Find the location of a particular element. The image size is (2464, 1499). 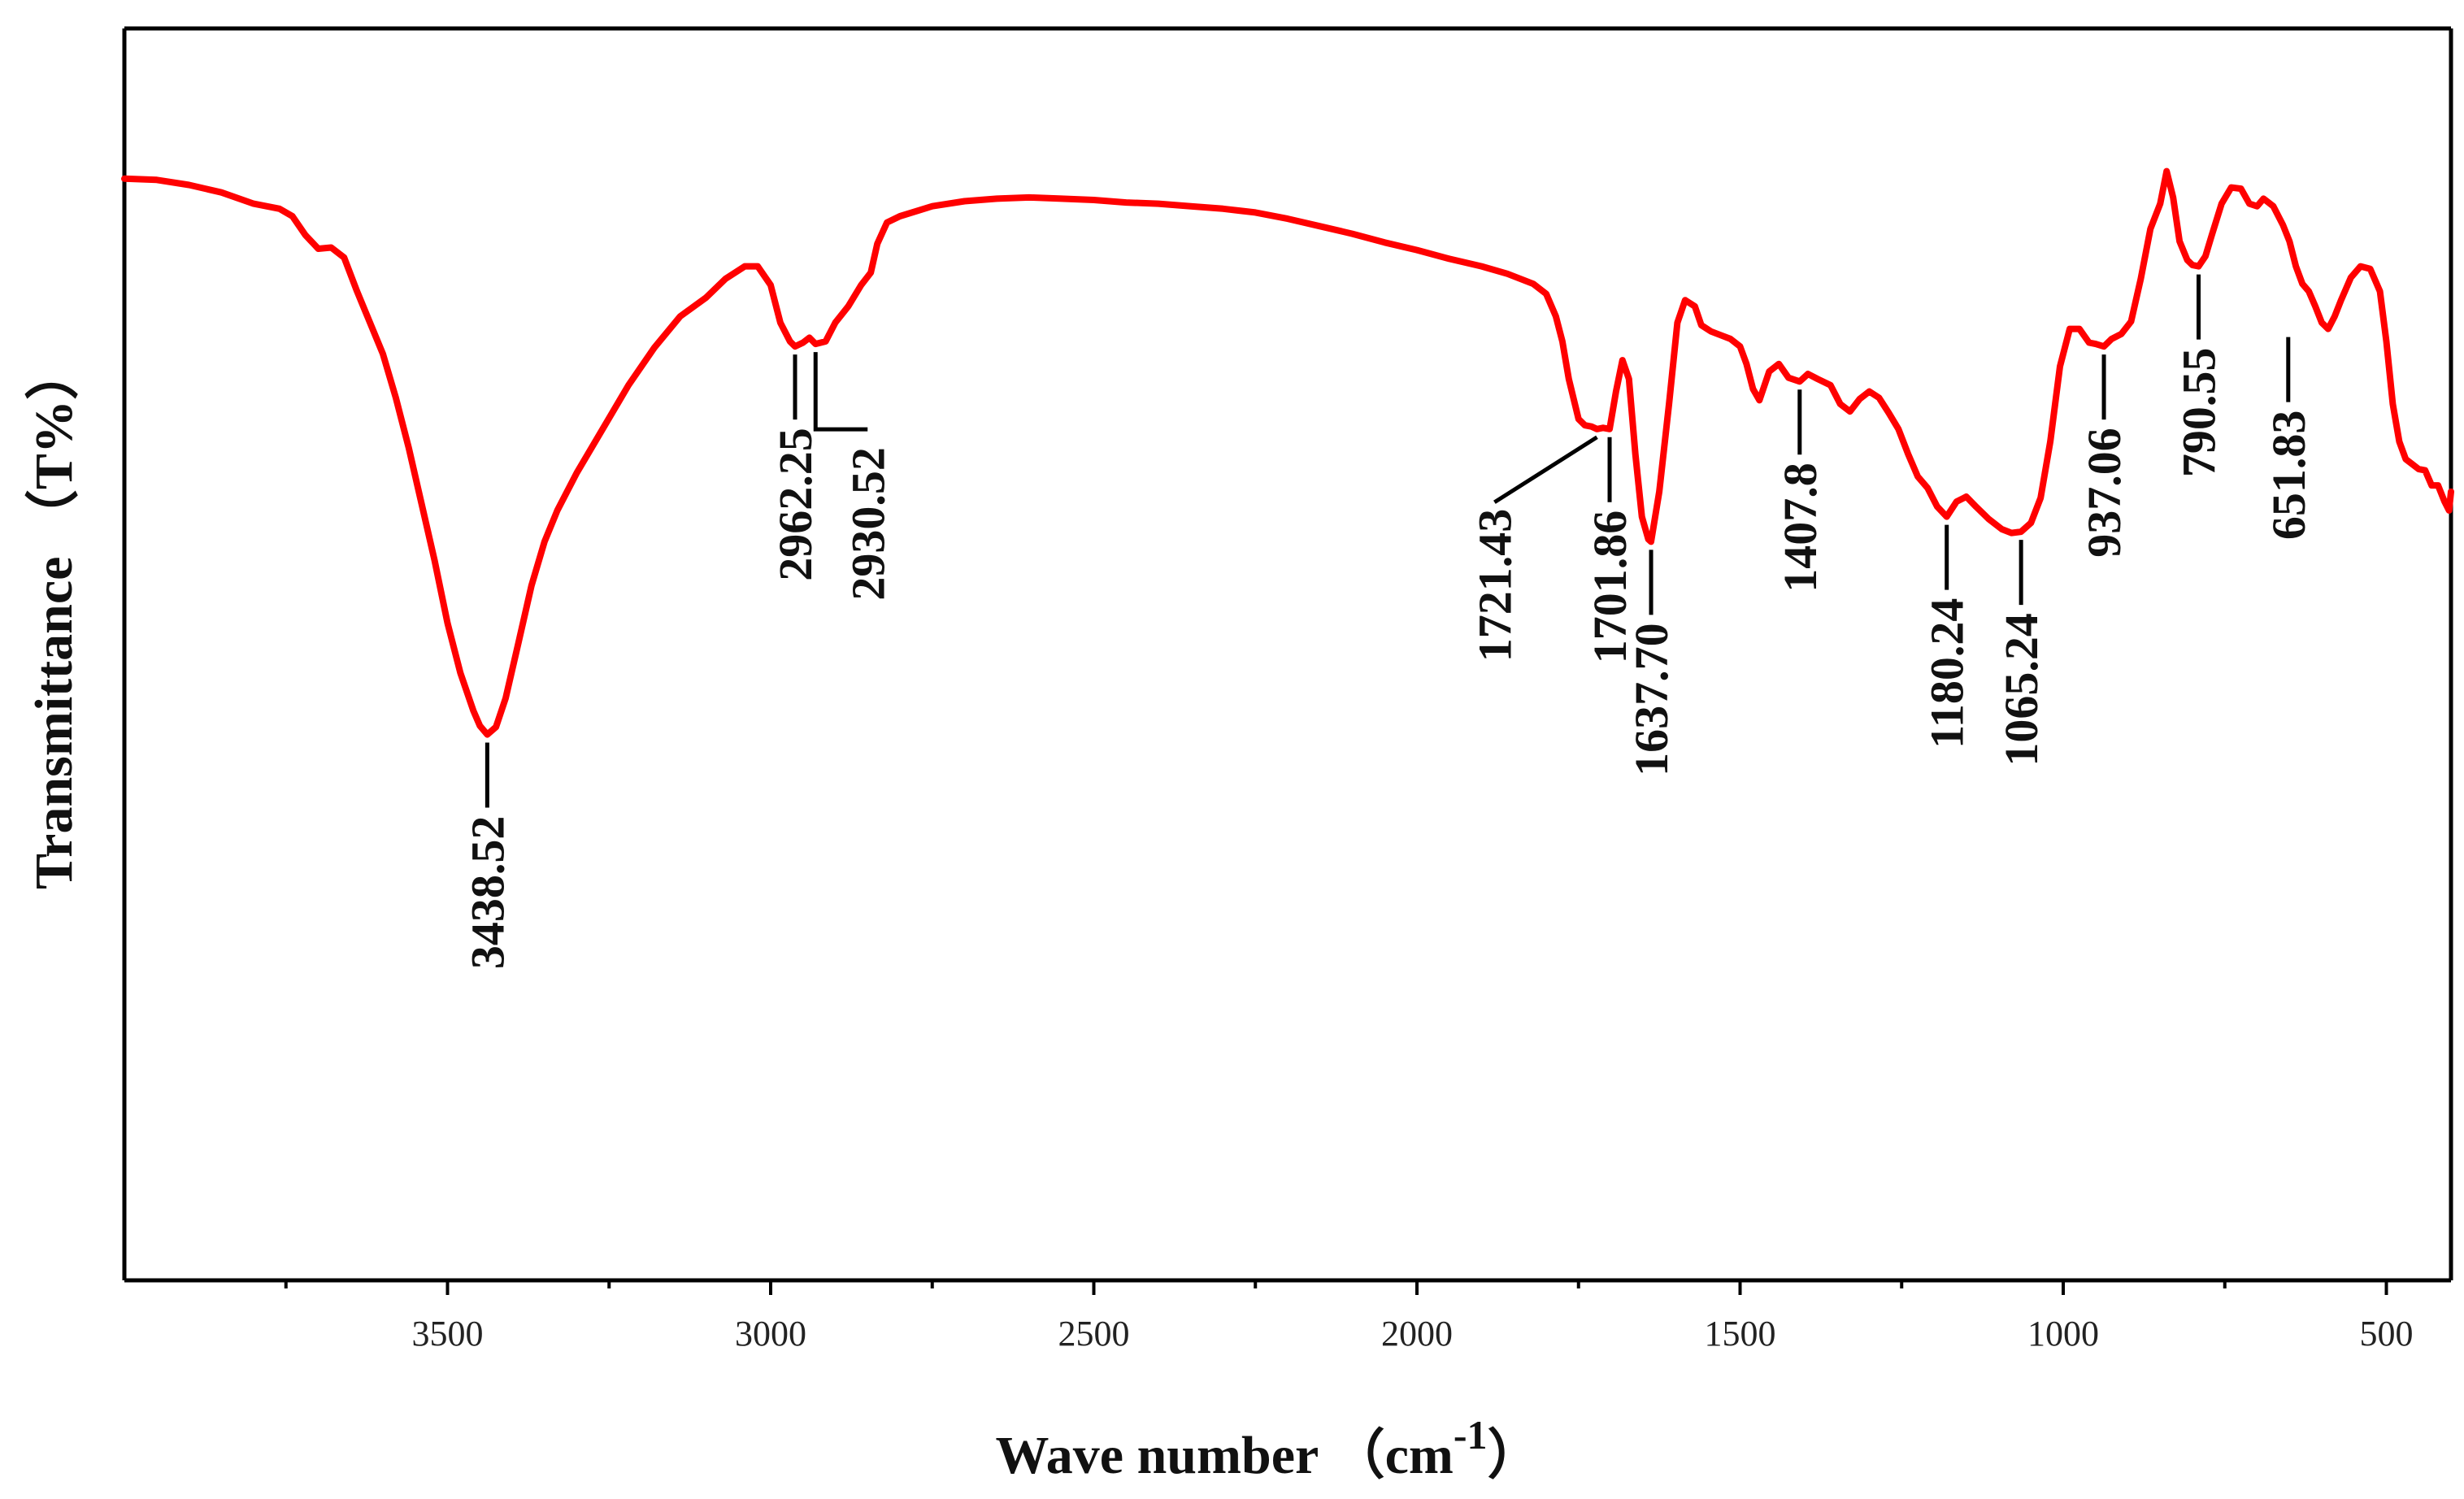

x-tick-label-2500: 2500 is located at coordinates (1094, 1333).